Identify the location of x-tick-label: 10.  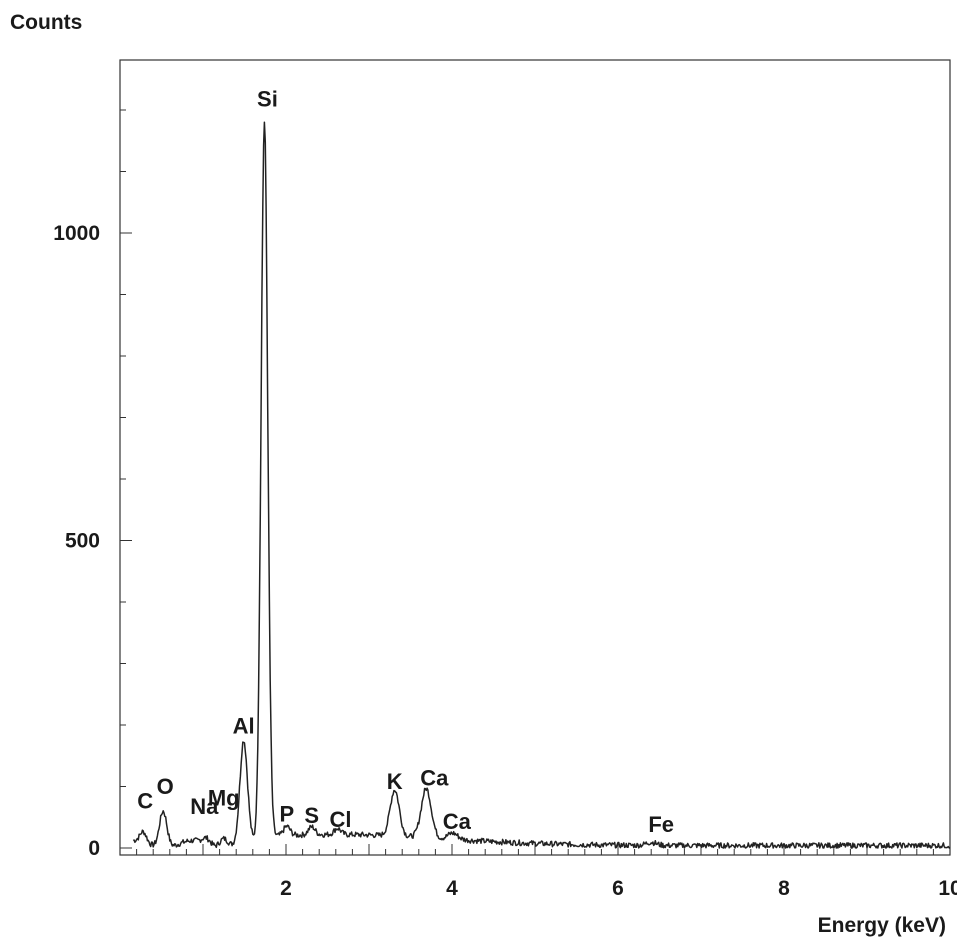
(947, 888).